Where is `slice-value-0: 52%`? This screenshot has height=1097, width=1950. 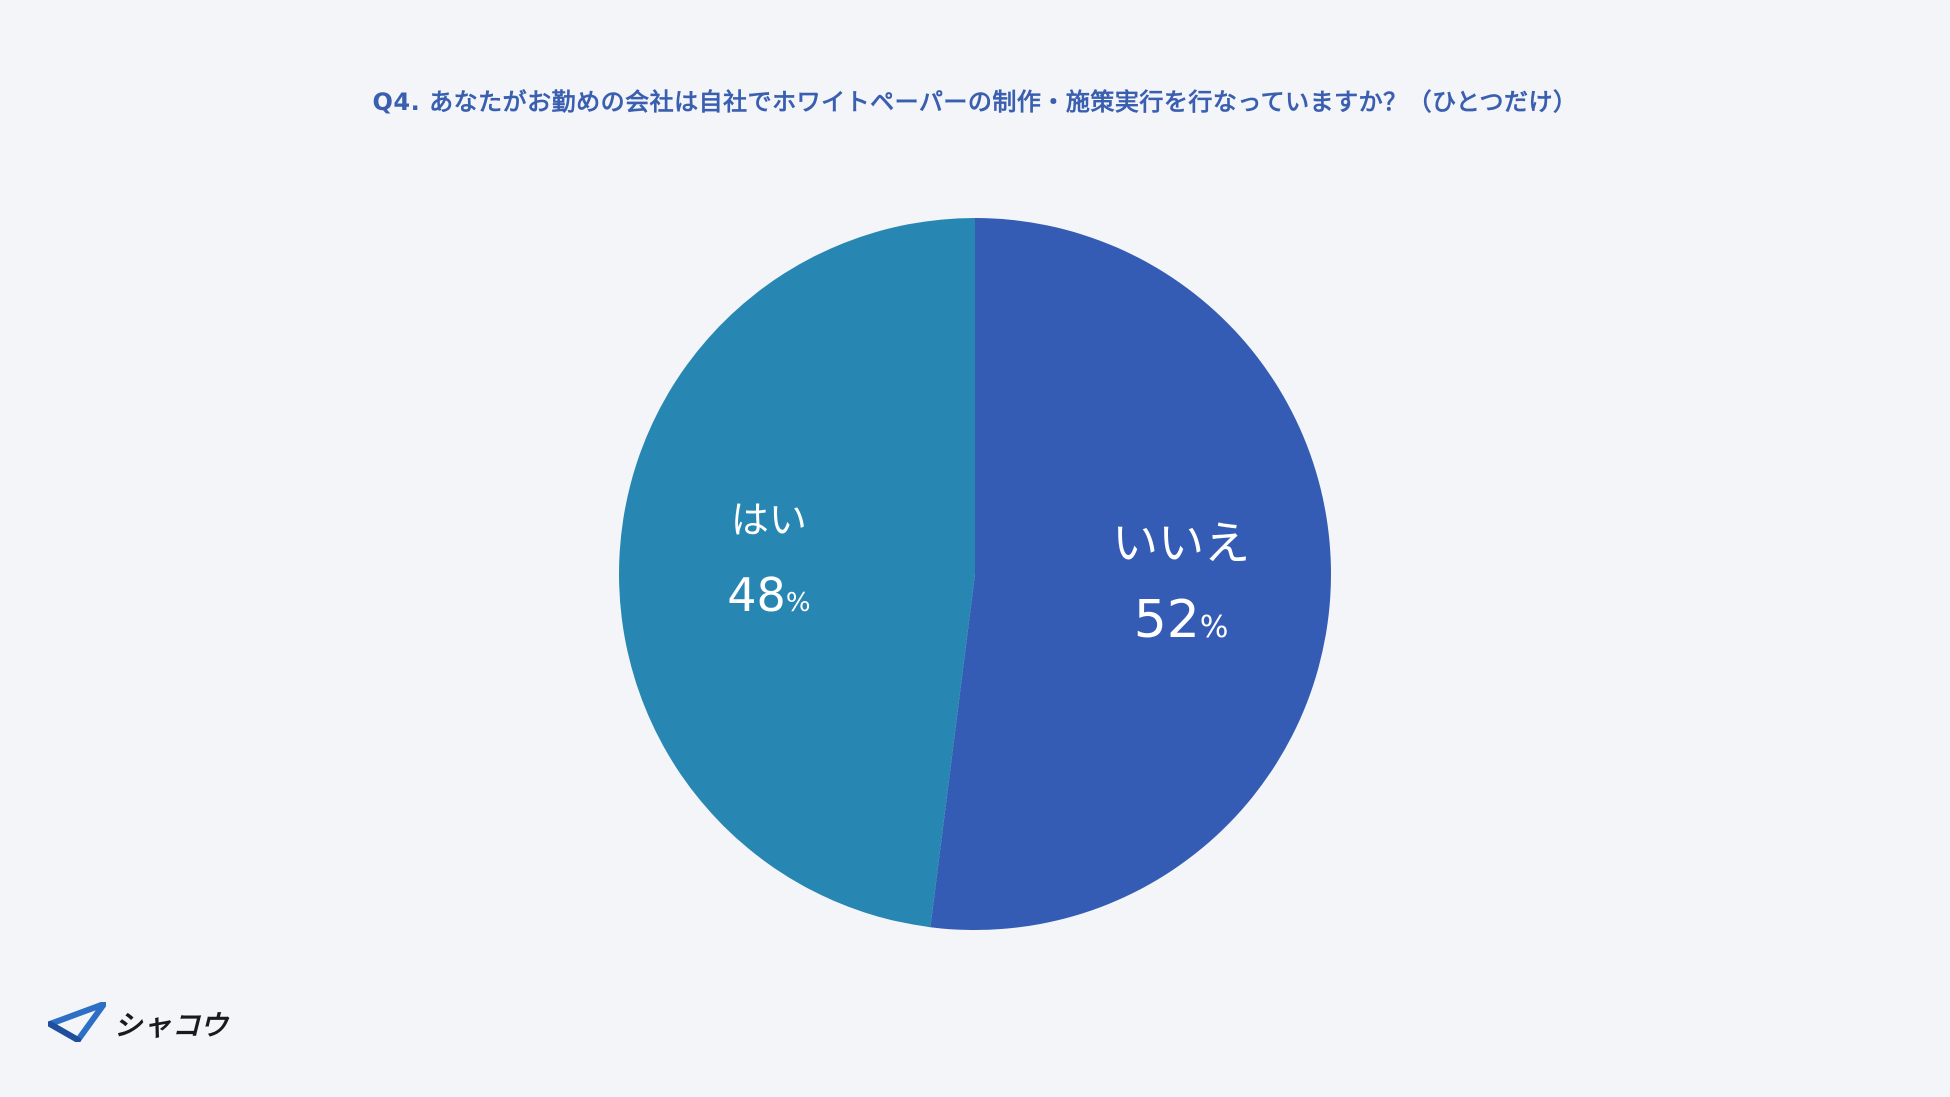 slice-value-0: 52% is located at coordinates (1181, 620).